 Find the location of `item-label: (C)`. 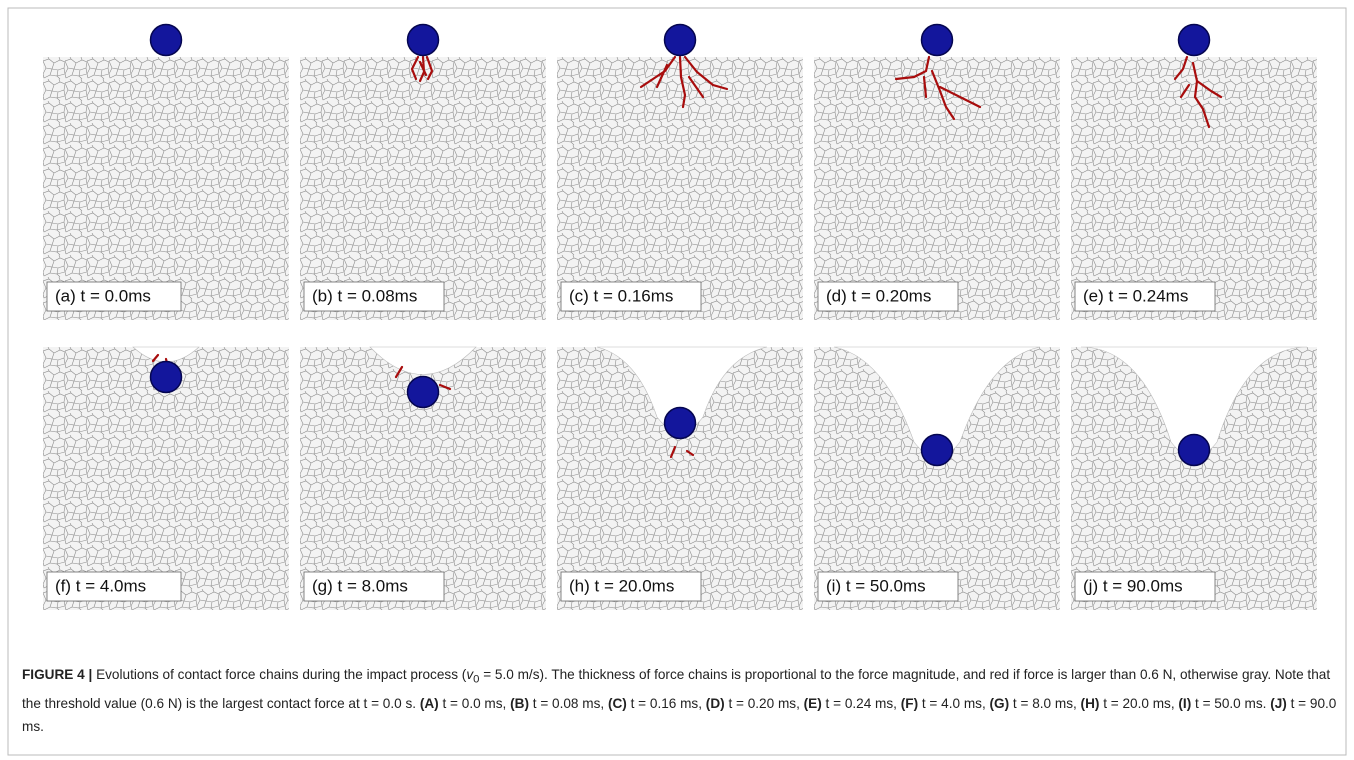

item-label: (C) is located at coordinates (617, 703).